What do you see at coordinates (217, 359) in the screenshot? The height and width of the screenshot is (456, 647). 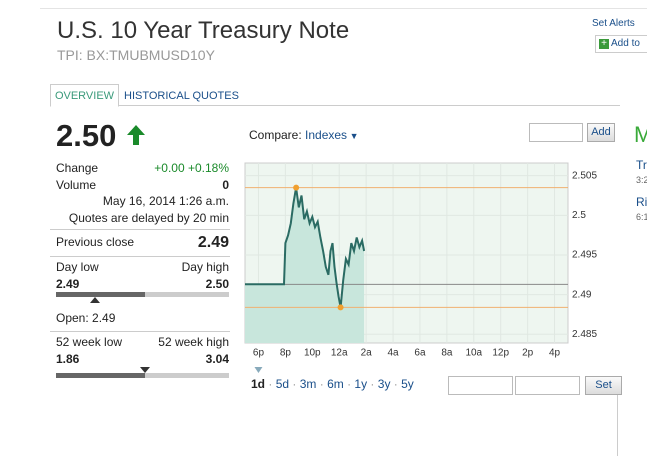 I see `wk52-high: 3.04` at bounding box center [217, 359].